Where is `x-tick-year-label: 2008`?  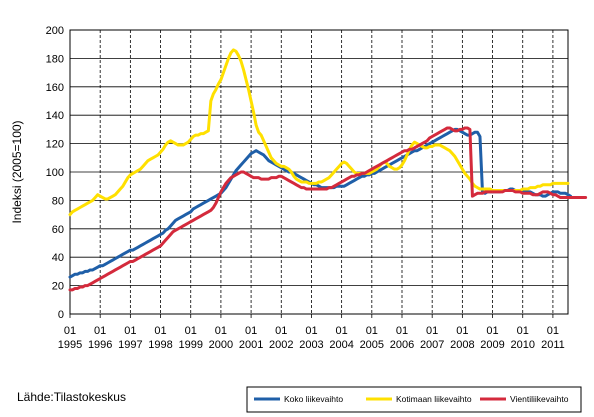
x-tick-year-label: 2008 is located at coordinates (462, 345).